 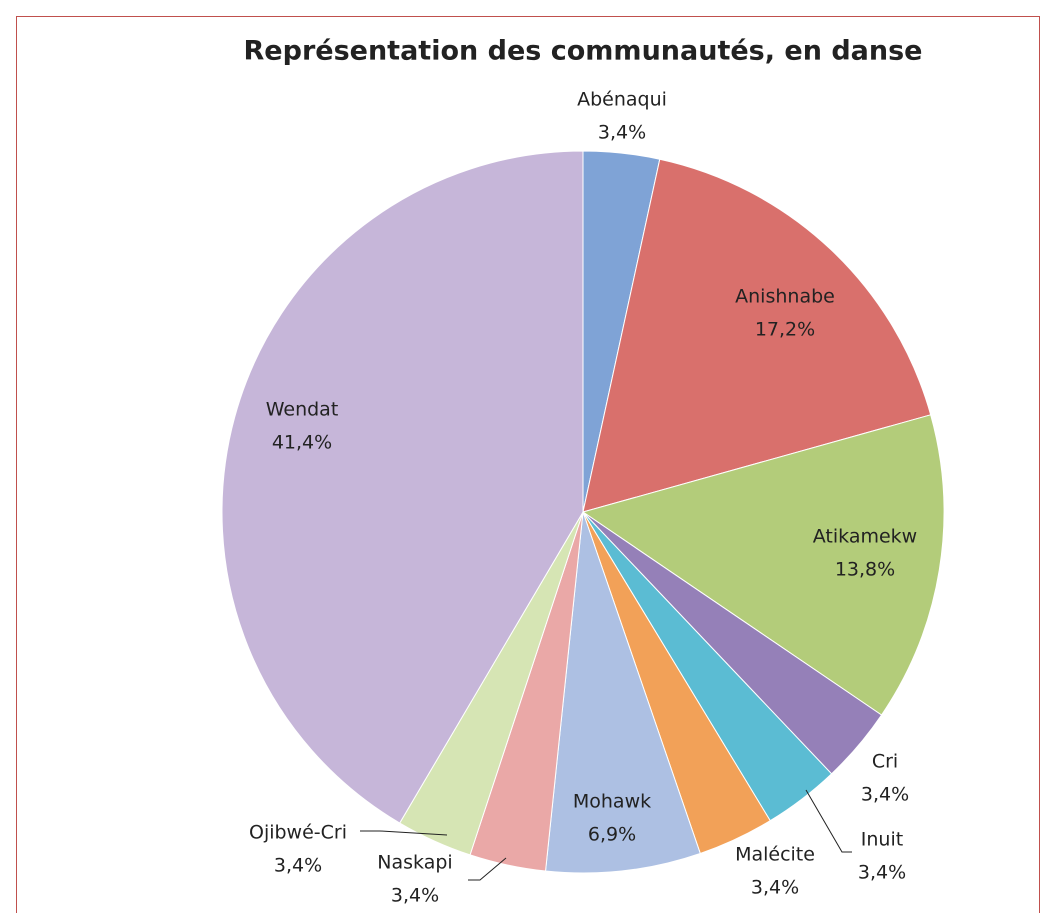 What do you see at coordinates (302, 443) in the screenshot?
I see `slice-value-label: 41,4%` at bounding box center [302, 443].